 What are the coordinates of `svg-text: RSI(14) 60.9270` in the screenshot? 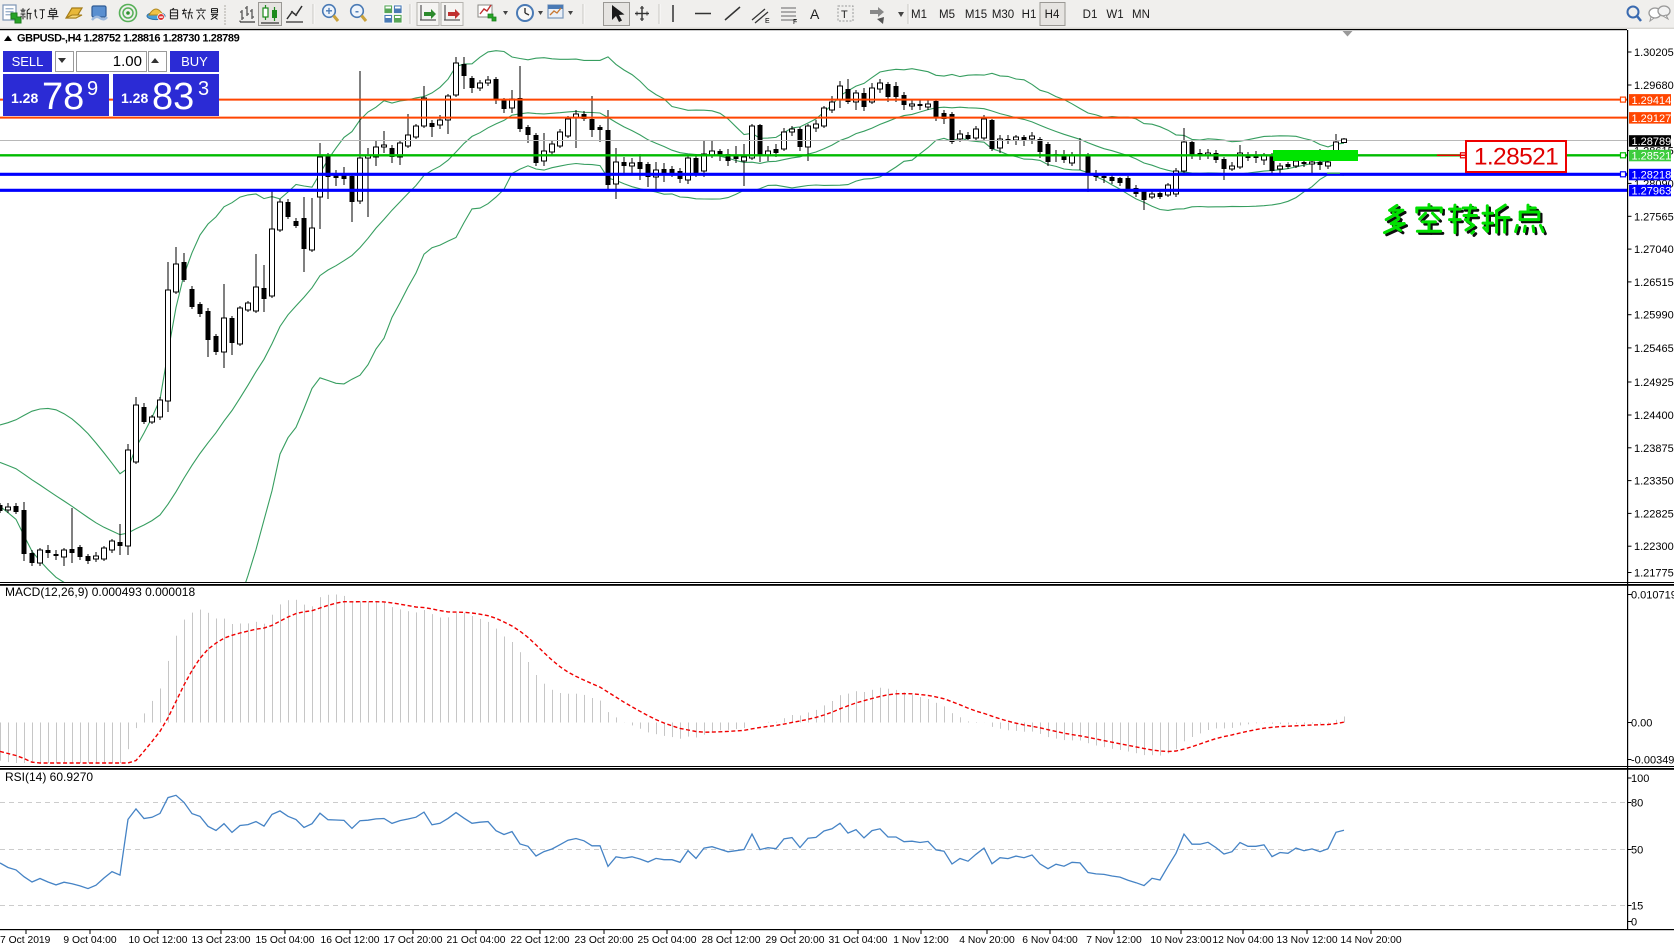 It's located at (49, 777).